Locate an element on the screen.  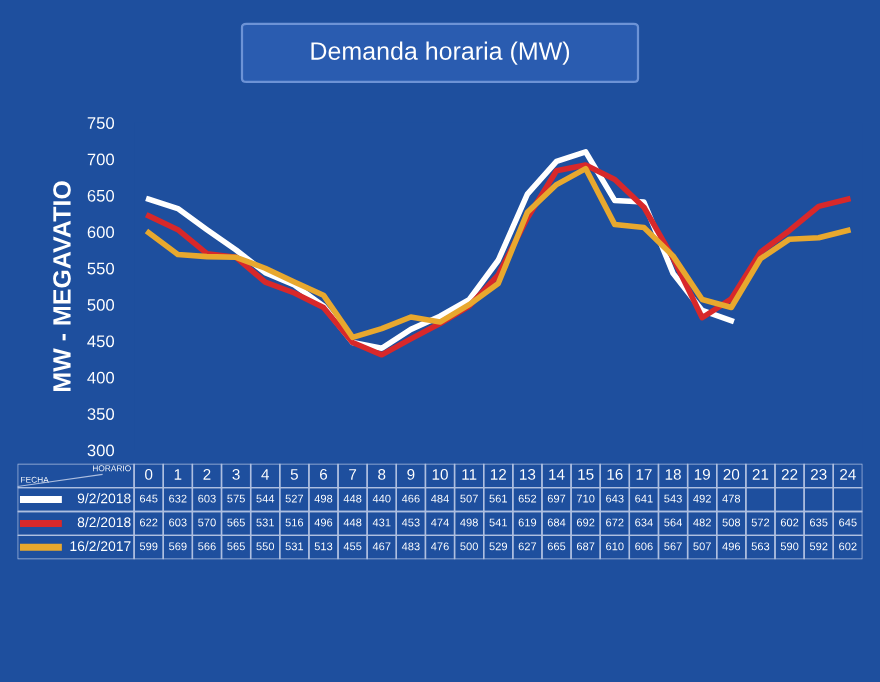
chart-title: Demanda horaria (MW) is located at coordinates (440, 53).